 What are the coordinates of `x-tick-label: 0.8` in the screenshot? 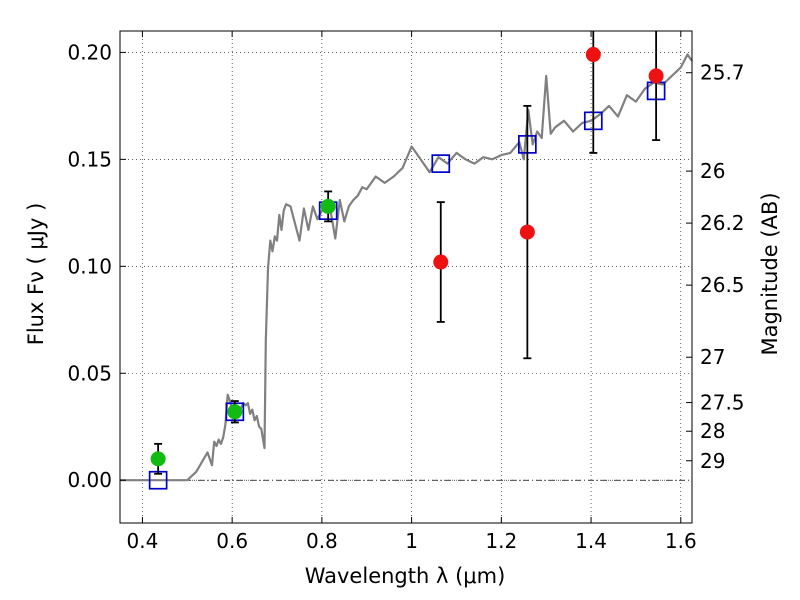 It's located at (322, 541).